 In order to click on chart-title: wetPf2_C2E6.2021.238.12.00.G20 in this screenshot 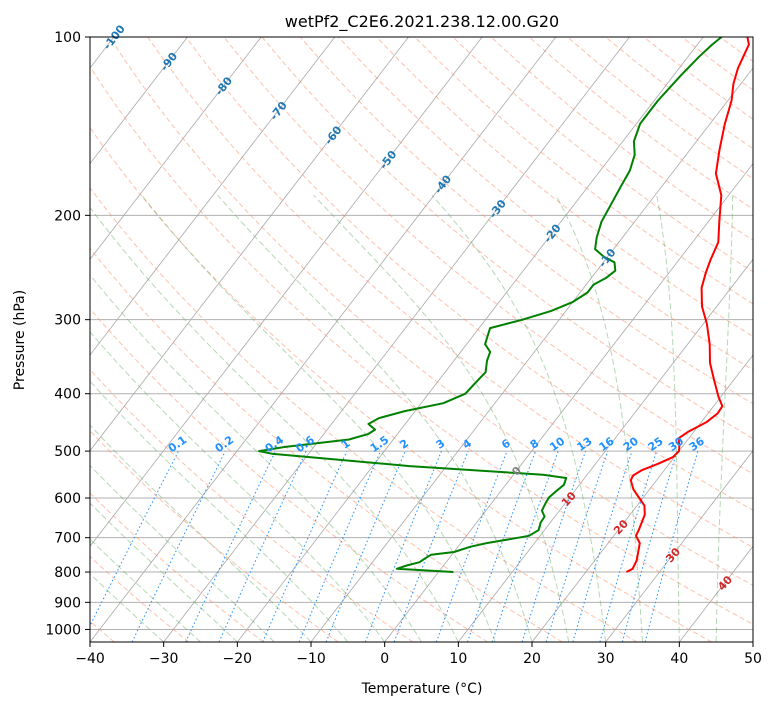, I will do `click(422, 22)`.